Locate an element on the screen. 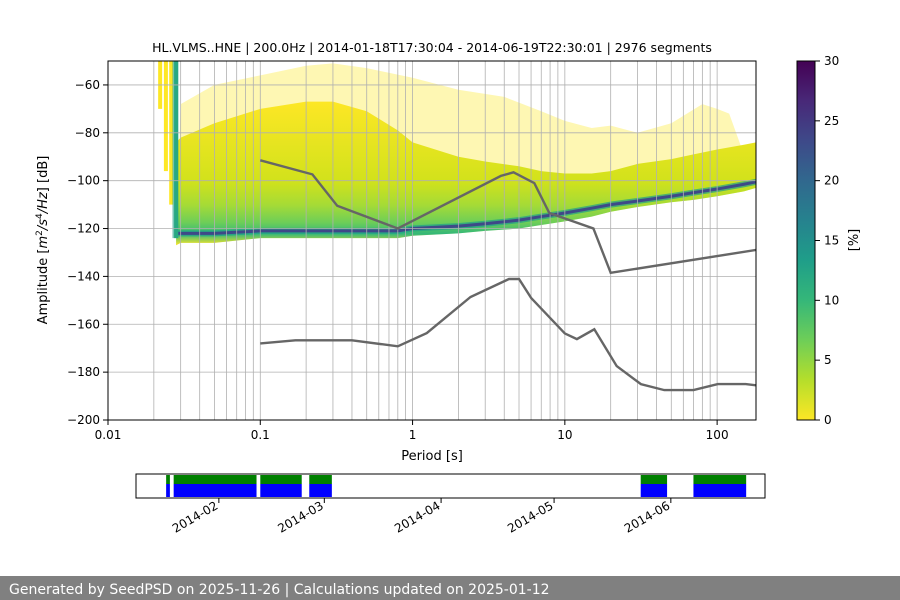 The width and height of the screenshot is (900, 600). y-tick-label: −180 is located at coordinates (83, 372).